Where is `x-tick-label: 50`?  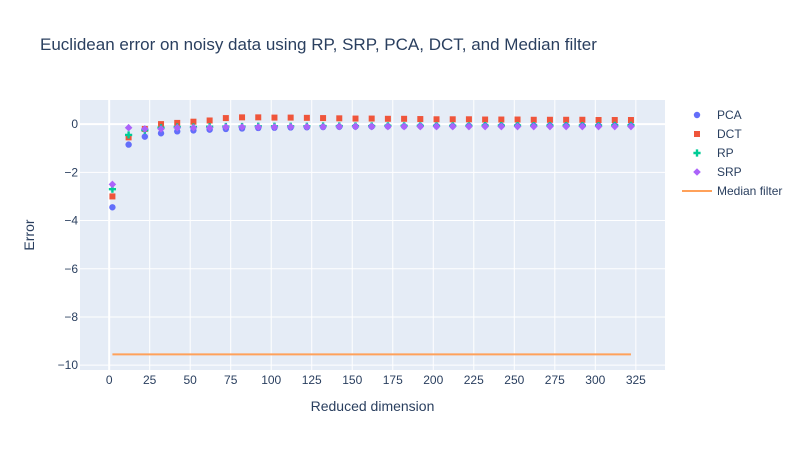
x-tick-label: 50 is located at coordinates (191, 380).